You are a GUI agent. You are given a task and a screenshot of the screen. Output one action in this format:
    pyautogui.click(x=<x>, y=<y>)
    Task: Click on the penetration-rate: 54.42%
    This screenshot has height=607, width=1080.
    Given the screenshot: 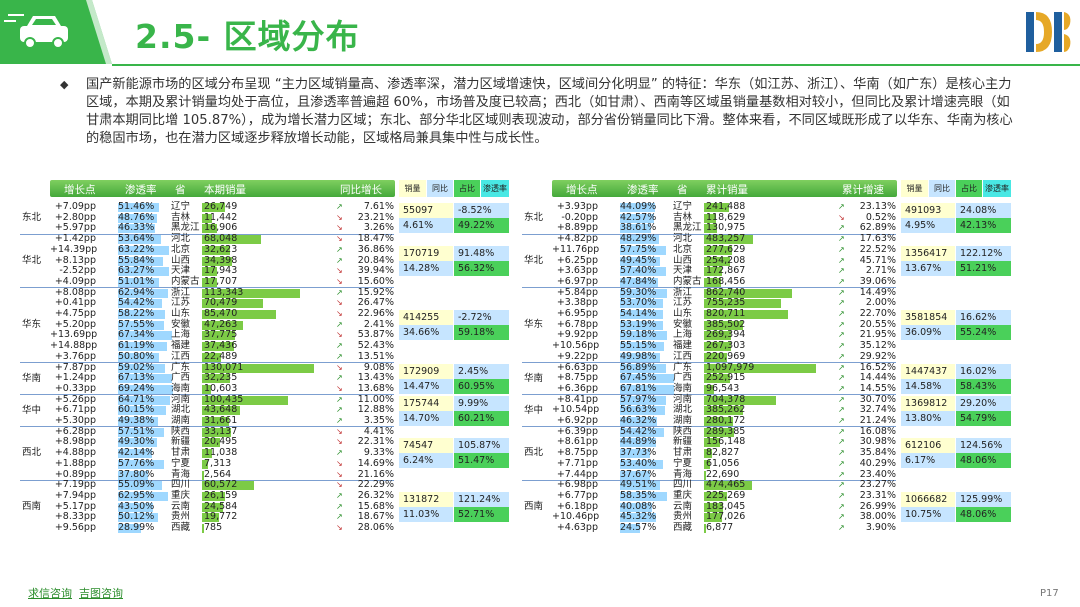 What is the action you would take?
    pyautogui.click(x=136, y=303)
    